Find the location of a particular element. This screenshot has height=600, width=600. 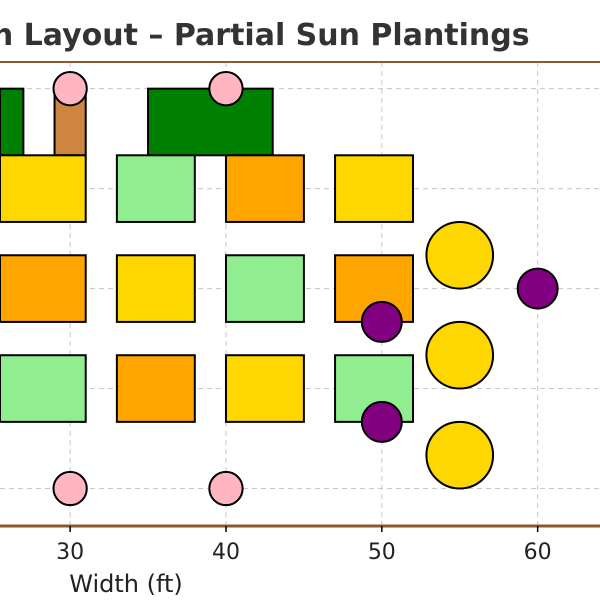

x-tick-label-2: 50 is located at coordinates (382, 552).